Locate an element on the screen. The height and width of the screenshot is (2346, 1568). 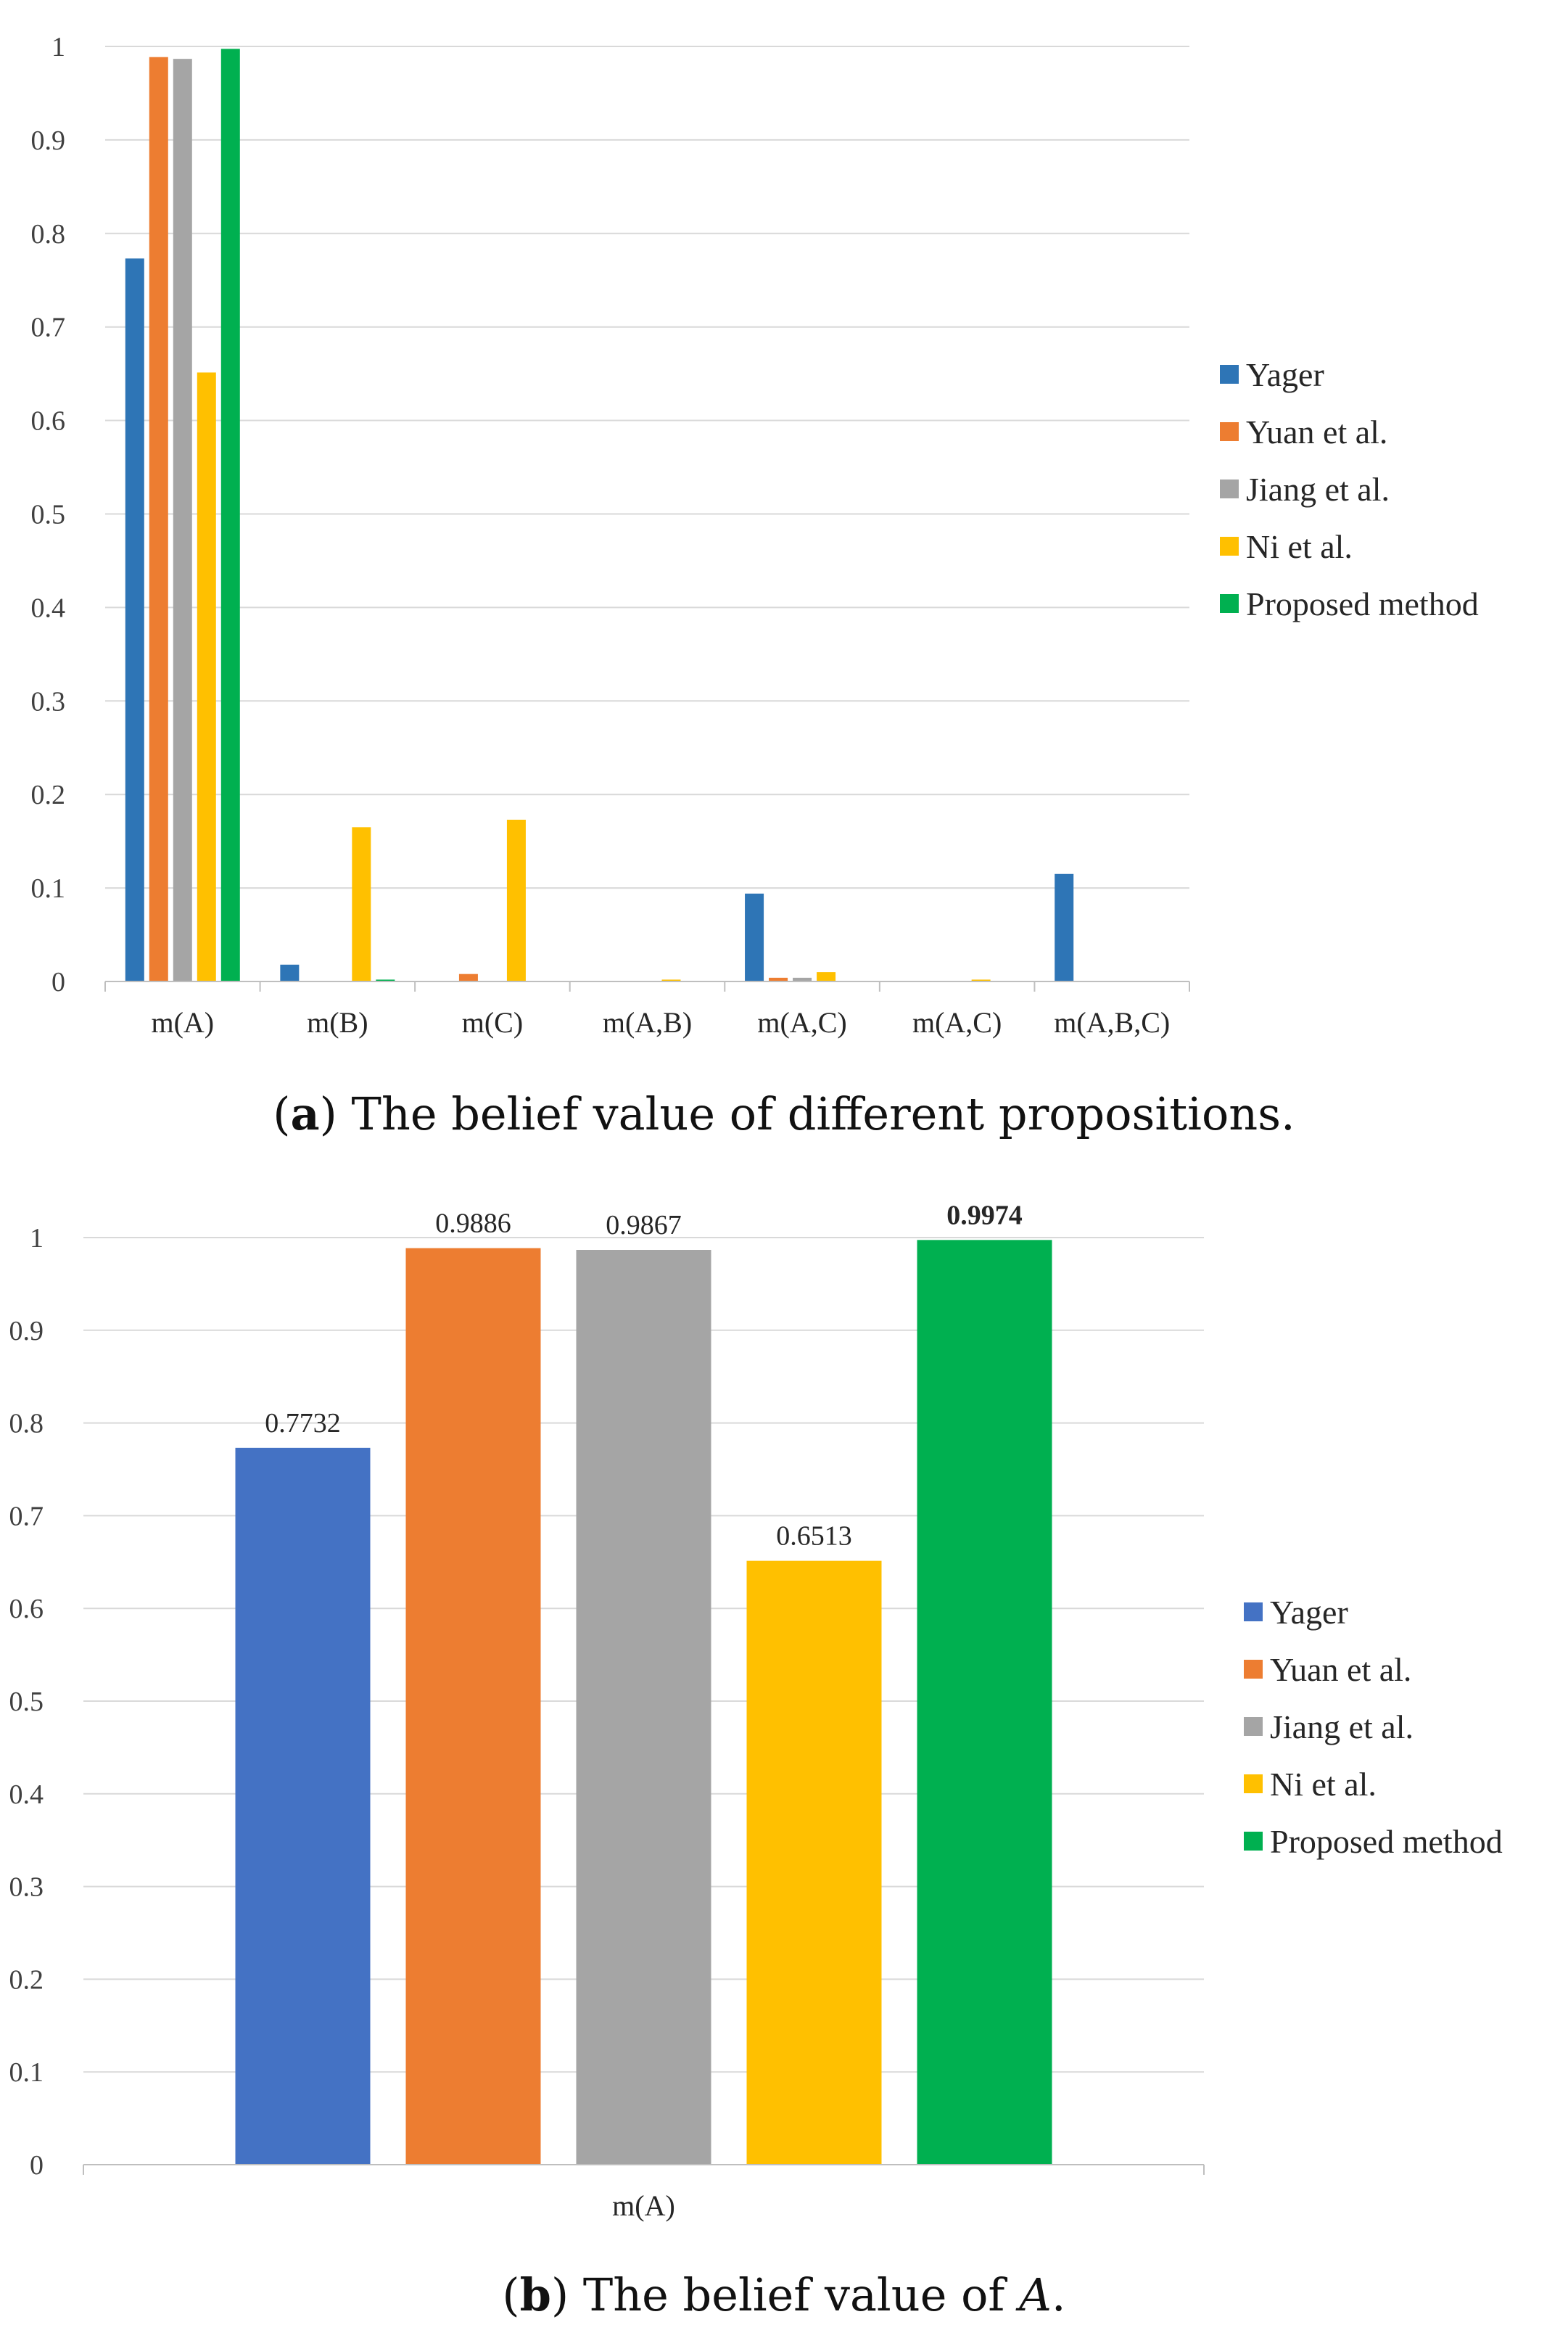
panel-a-y-tick-labels: 0 0.1 0.2 0.3 0.4 0.5 0.6 0.7 0.8 0.9 1 is located at coordinates (49, 514).